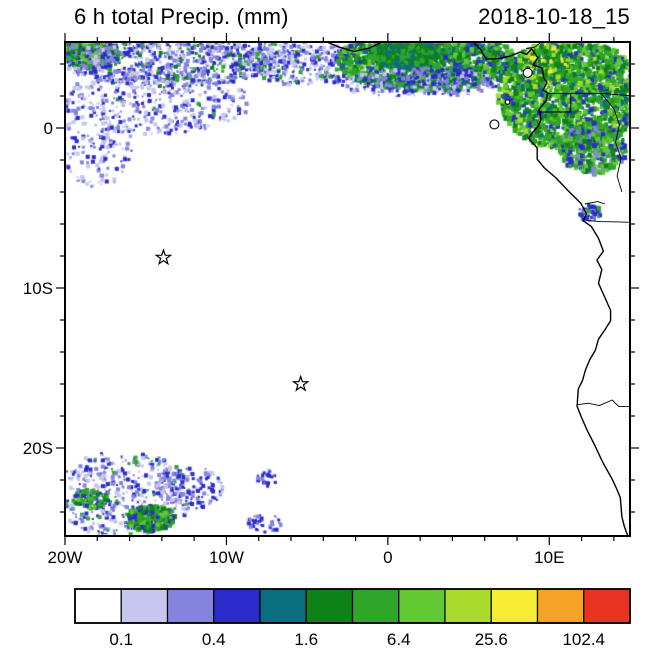 Image resolution: width=650 pixels, height=667 pixels. Describe the element at coordinates (507, 102) in the screenshot. I see `island-principe` at that location.